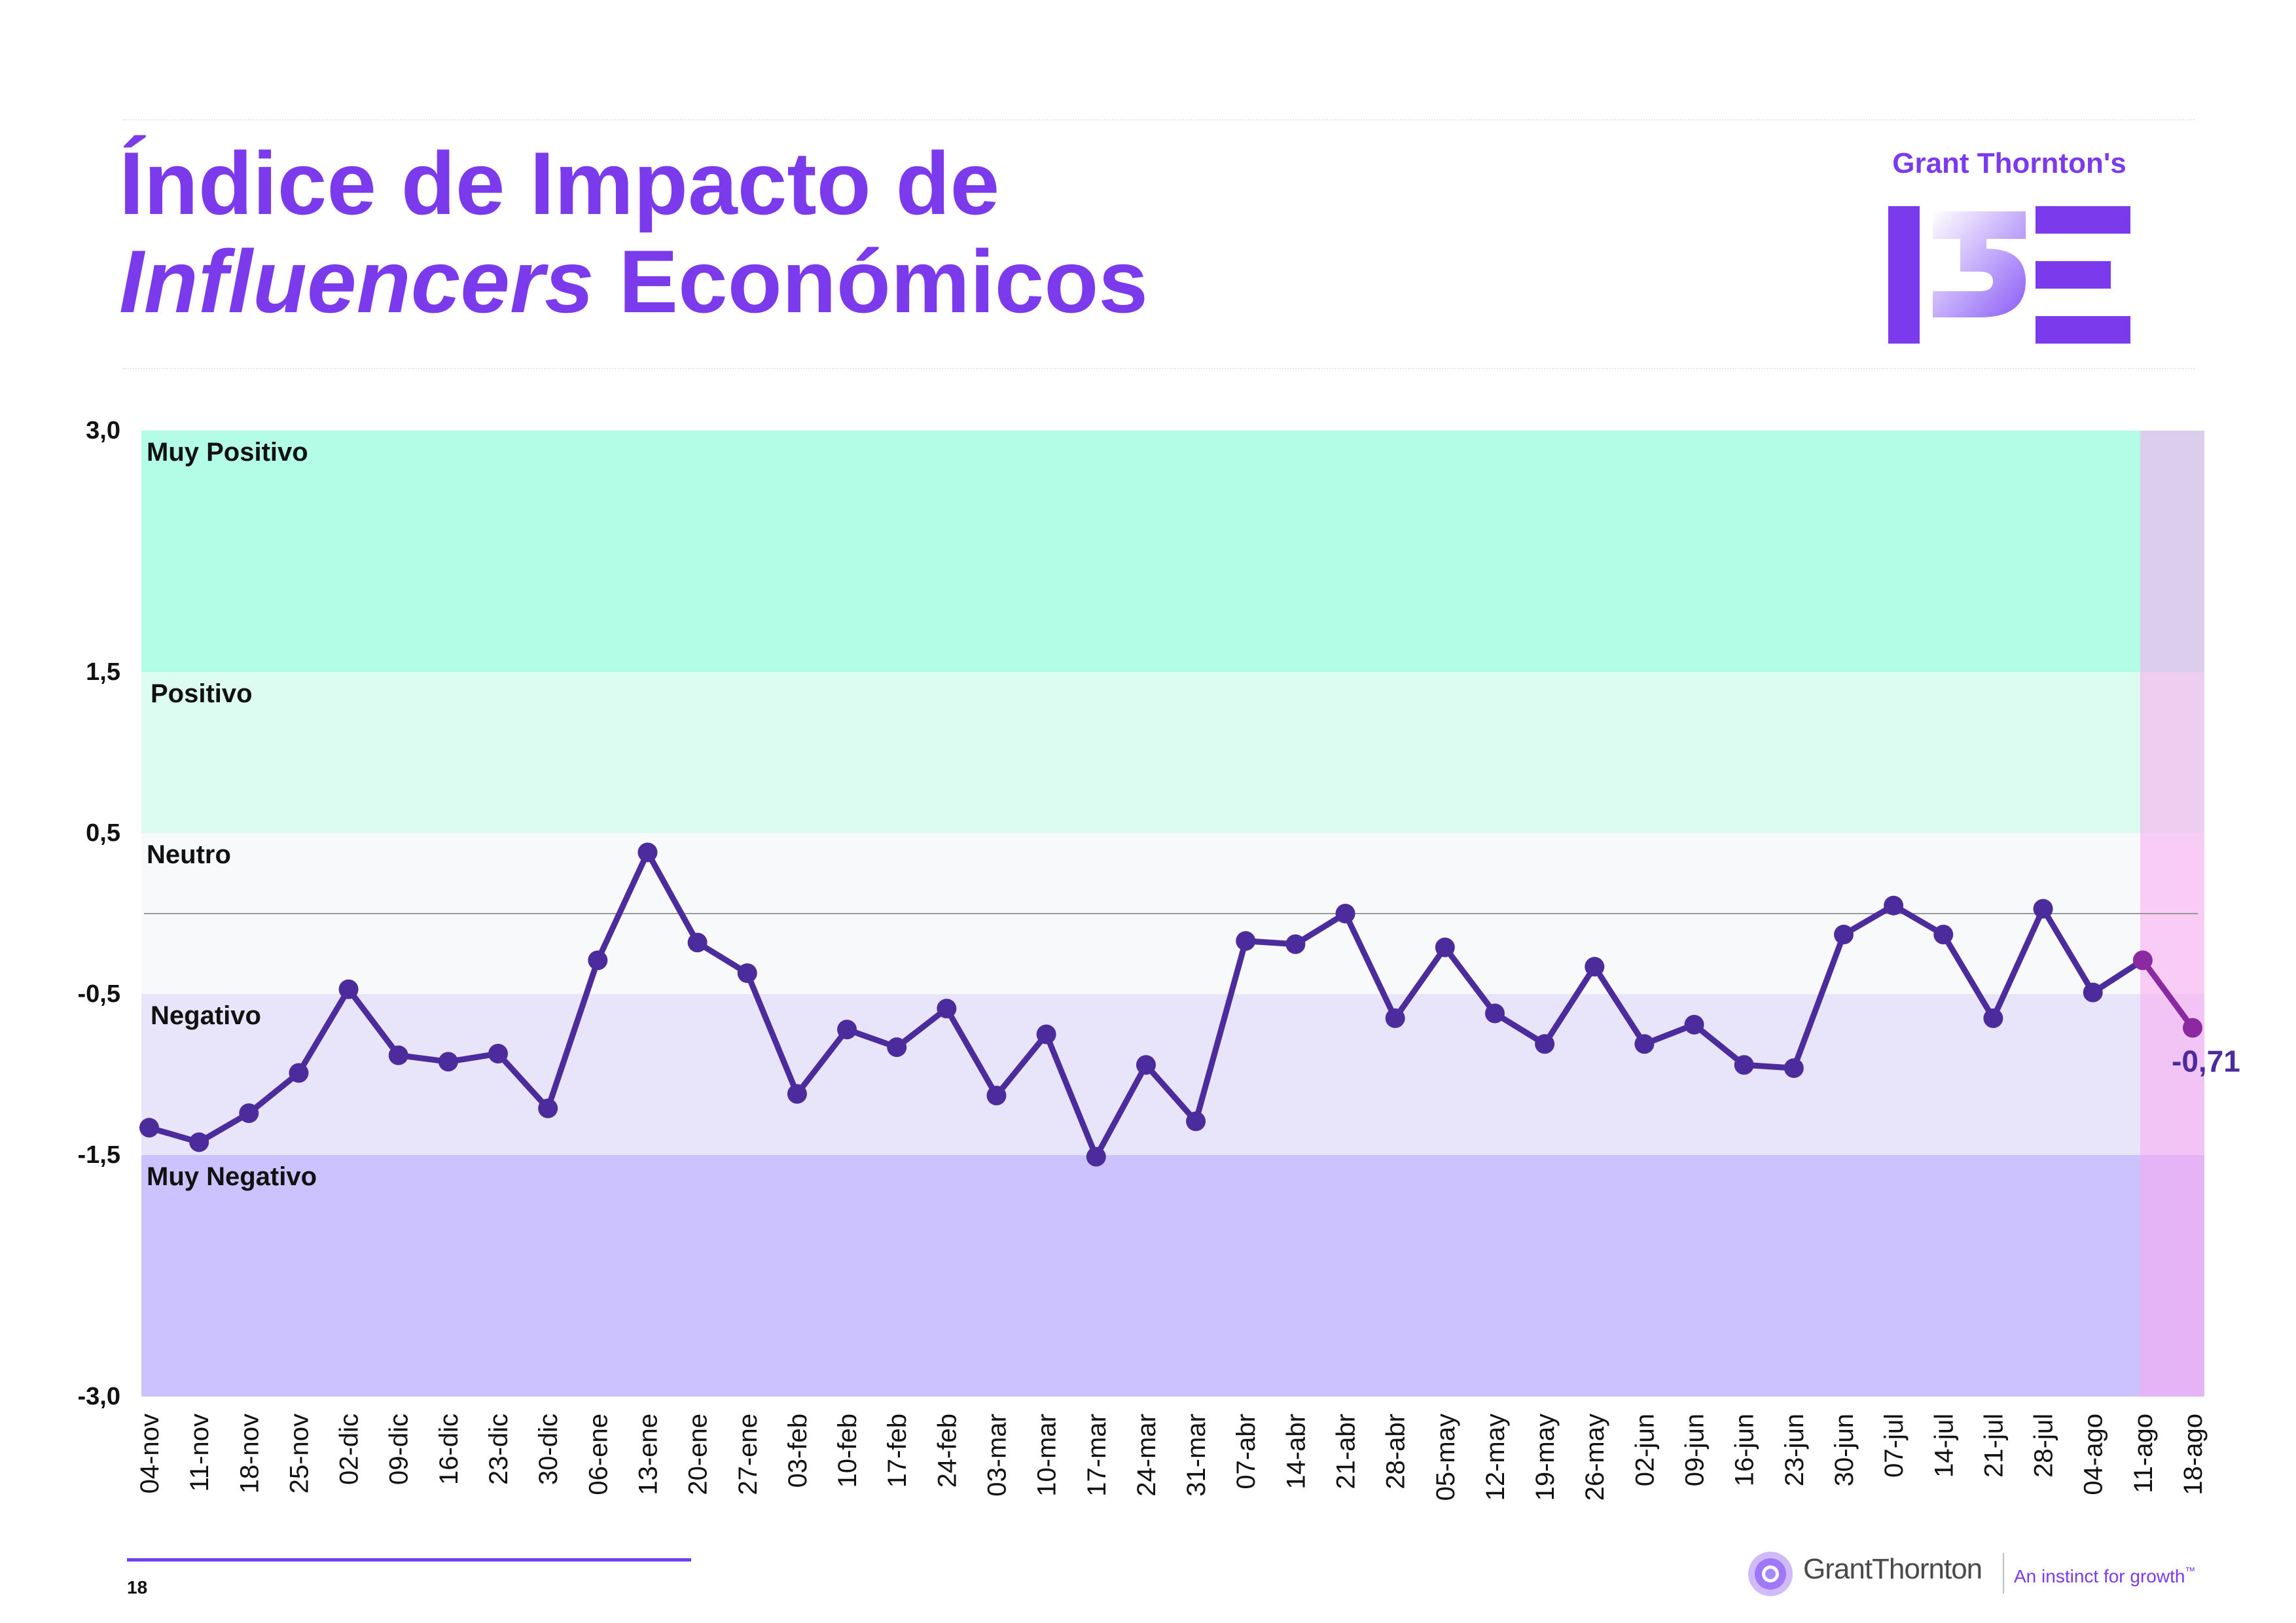 The width and height of the screenshot is (2296, 1623). Describe the element at coordinates (199, 1452) in the screenshot. I see `x-tick-label-1: 11-nov` at that location.